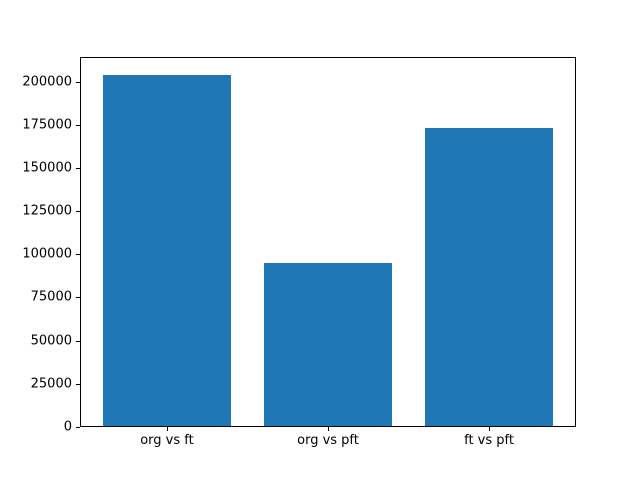  What do you see at coordinates (51, 341) in the screenshot?
I see `y-tick-label: 50000` at bounding box center [51, 341].